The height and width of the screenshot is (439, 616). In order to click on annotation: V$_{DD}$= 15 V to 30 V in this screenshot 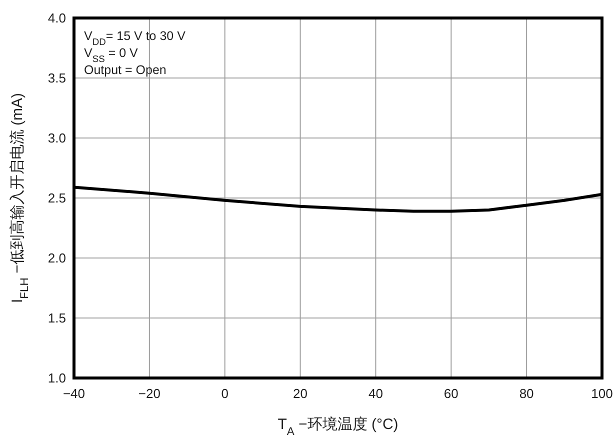, I will do `click(135, 38)`.